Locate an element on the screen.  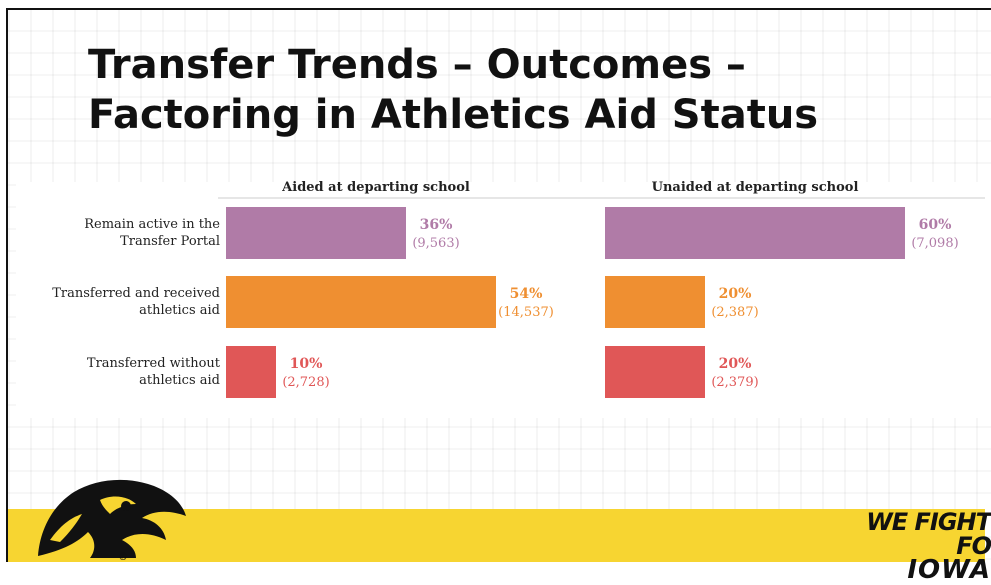
percent-label-panel-2-row-2: 20% is located at coordinates (735, 294).